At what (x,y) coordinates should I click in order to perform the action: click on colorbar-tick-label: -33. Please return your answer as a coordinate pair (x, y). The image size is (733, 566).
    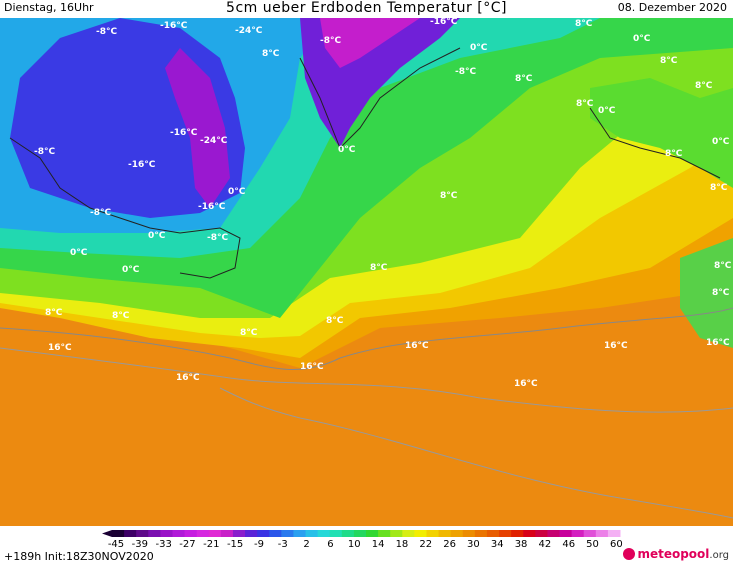
    Looking at the image, I should click on (163, 543).